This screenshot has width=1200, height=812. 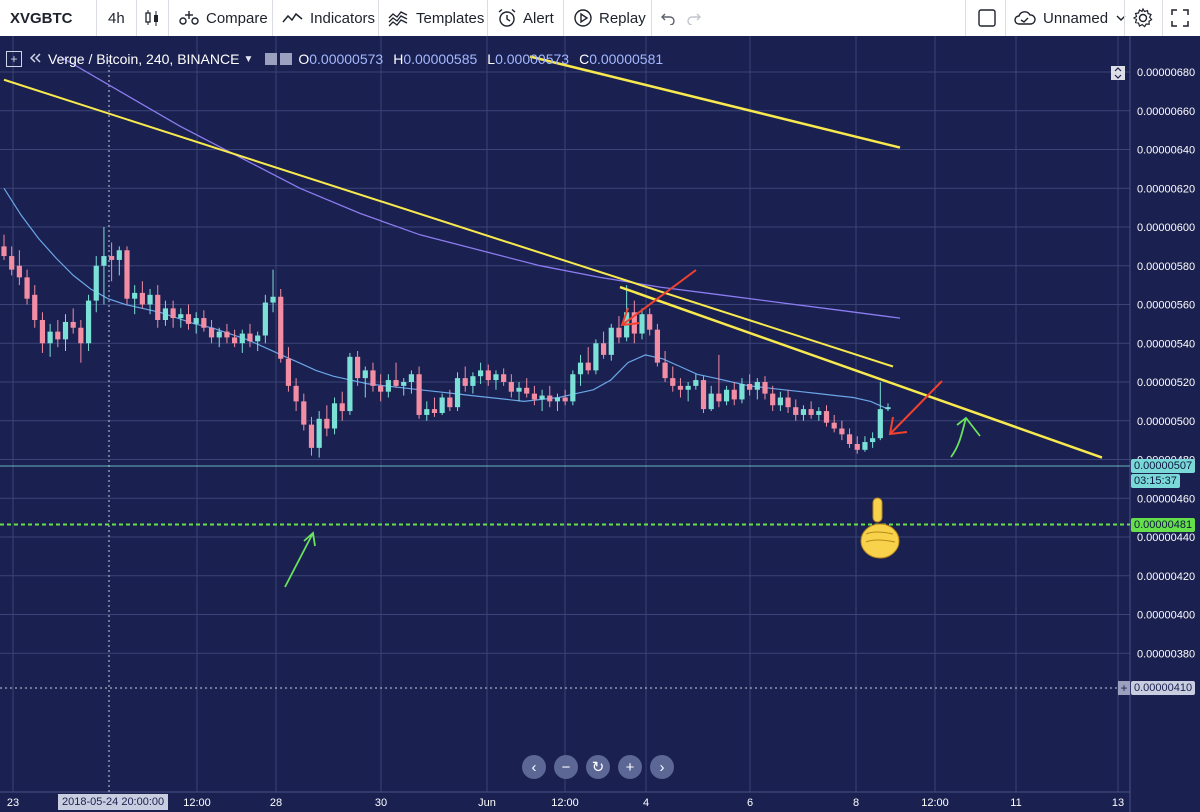 What do you see at coordinates (35, 59) in the screenshot?
I see `symbol-chevrons-icon` at bounding box center [35, 59].